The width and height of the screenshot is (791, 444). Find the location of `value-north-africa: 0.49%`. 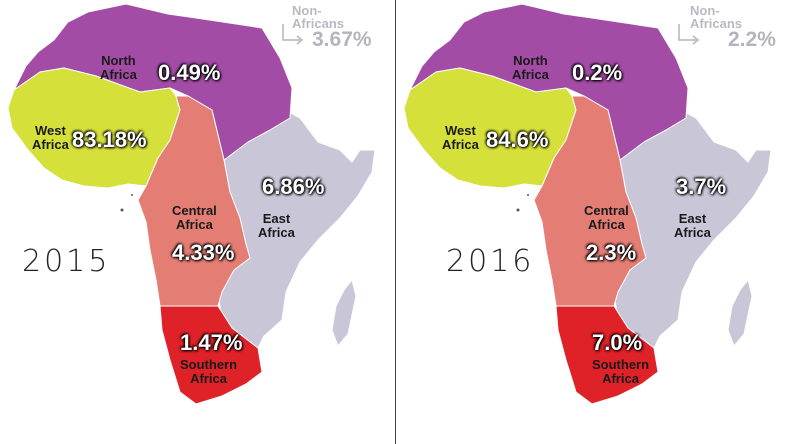

value-north-africa: 0.49% is located at coordinates (189, 72).